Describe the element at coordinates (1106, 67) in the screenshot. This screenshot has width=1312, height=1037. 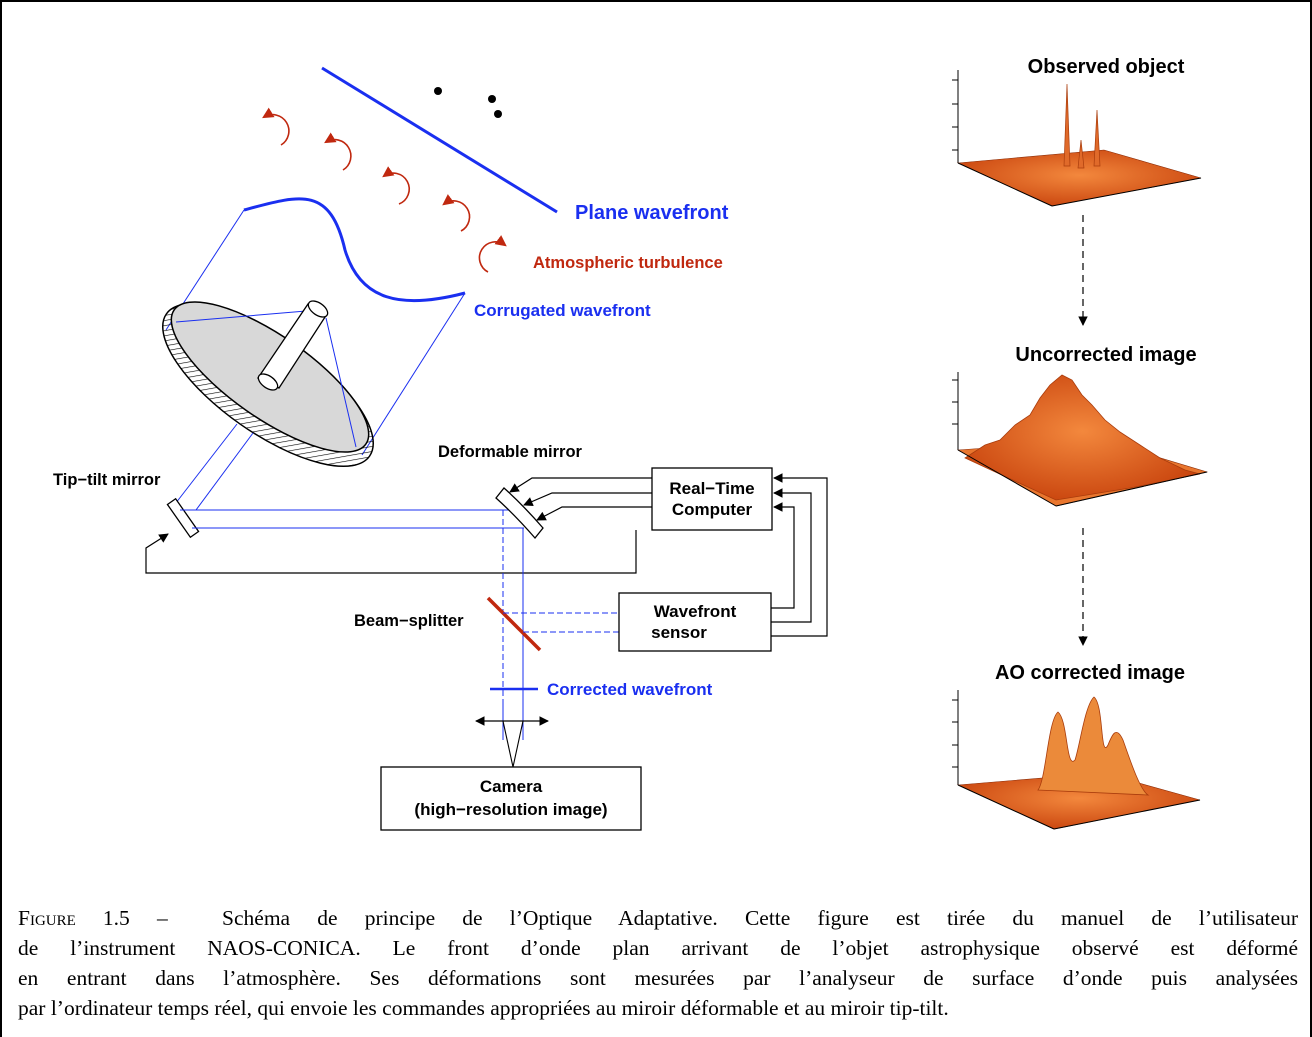
I see `observed-object-title: Observed object` at that location.